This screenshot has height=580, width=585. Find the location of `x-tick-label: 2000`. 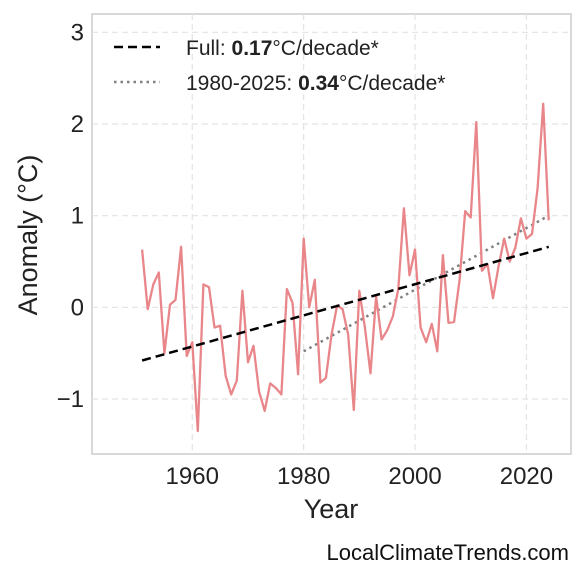

x-tick-label: 2000 is located at coordinates (414, 476).